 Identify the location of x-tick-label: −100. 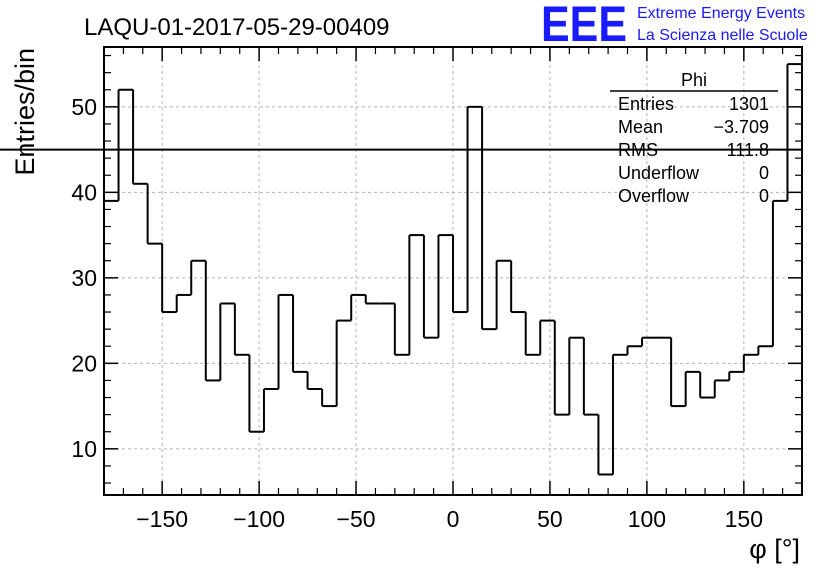
(259, 519).